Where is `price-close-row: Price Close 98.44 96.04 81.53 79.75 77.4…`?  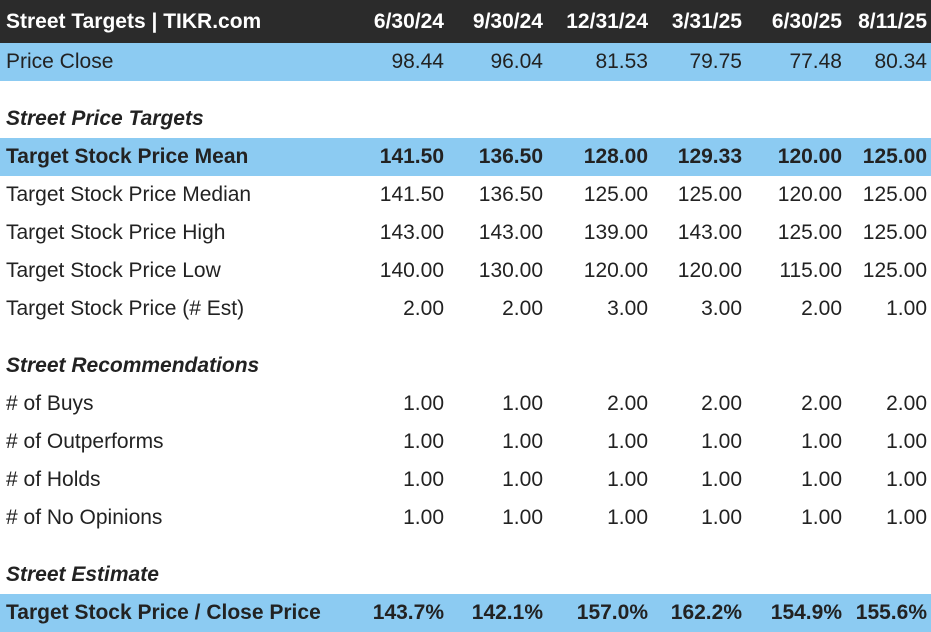 price-close-row: Price Close 98.44 96.04 81.53 79.75 77.4… is located at coordinates (465, 62).